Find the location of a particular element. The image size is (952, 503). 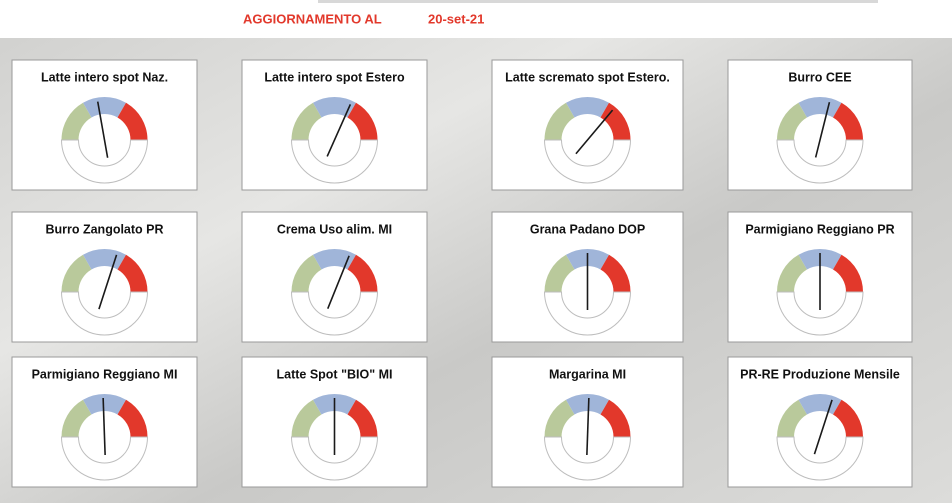

header-date: 20-set-21 is located at coordinates (456, 18).